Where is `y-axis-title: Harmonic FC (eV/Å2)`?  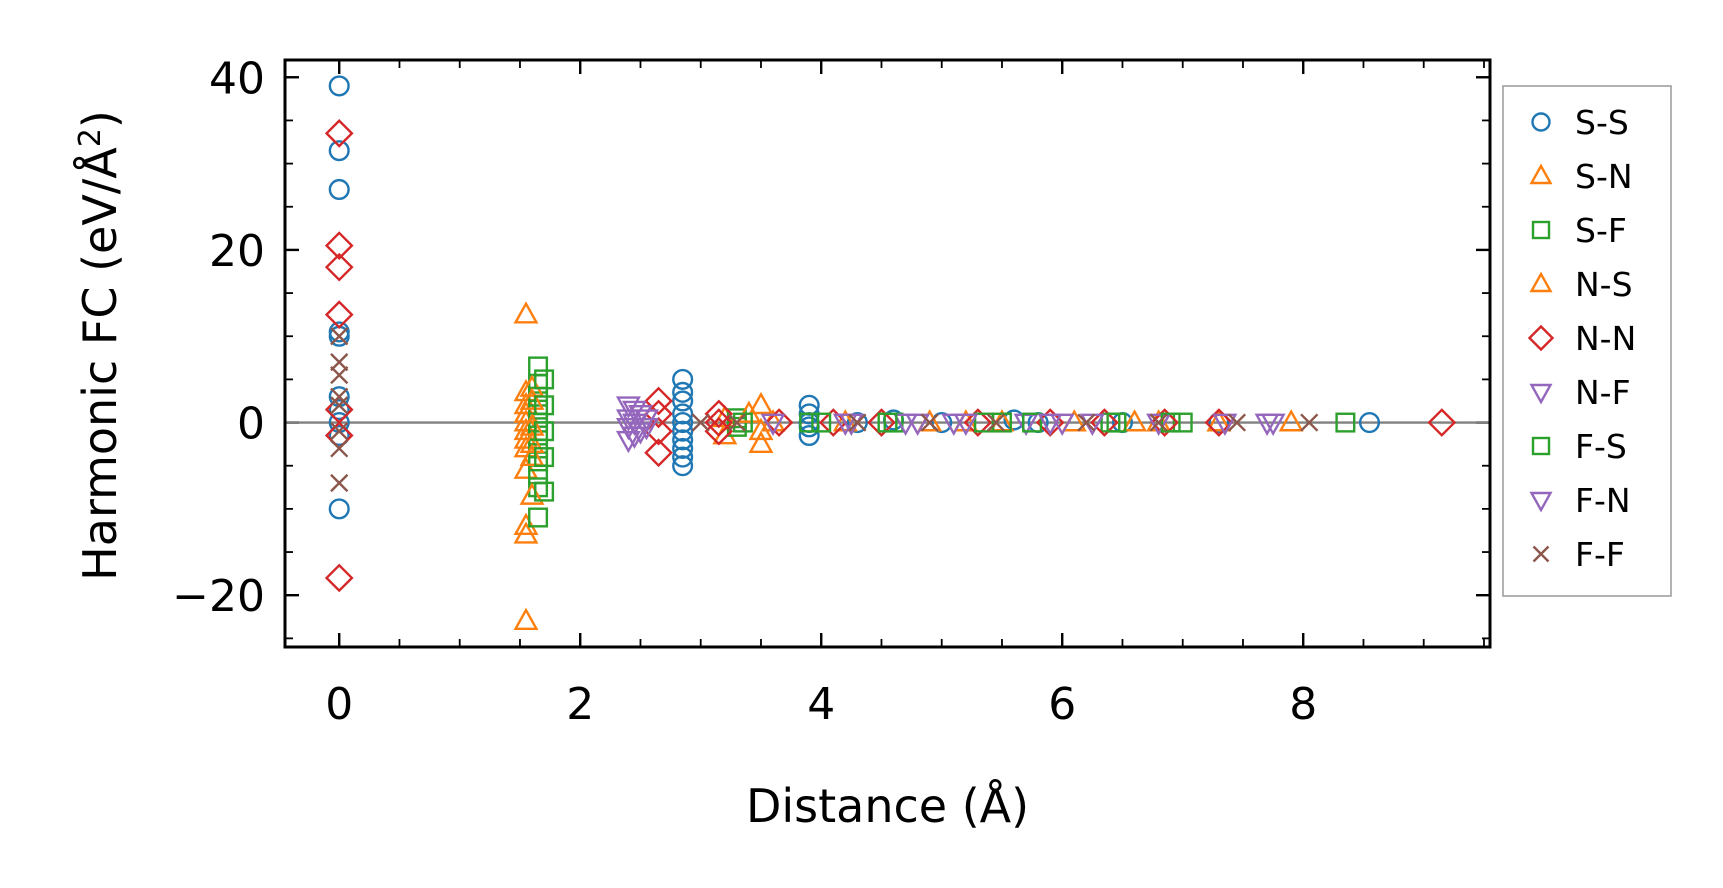
y-axis-title: Harmonic FC (eV/Å2) is located at coordinates (100, 345).